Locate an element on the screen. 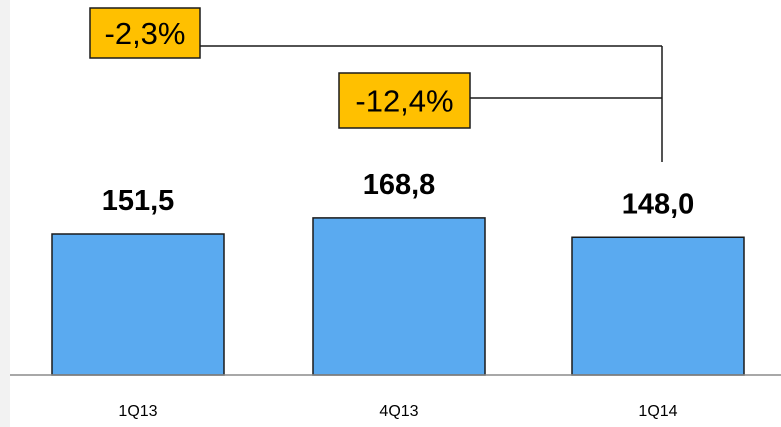  bar-1Q13 is located at coordinates (138, 304).